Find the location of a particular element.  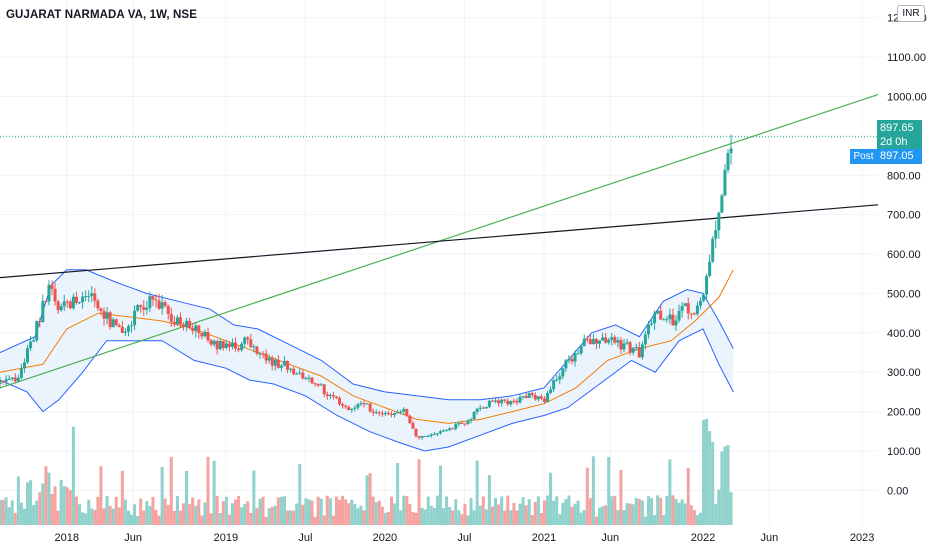

bar-countdown: 2d 0h is located at coordinates (894, 142).